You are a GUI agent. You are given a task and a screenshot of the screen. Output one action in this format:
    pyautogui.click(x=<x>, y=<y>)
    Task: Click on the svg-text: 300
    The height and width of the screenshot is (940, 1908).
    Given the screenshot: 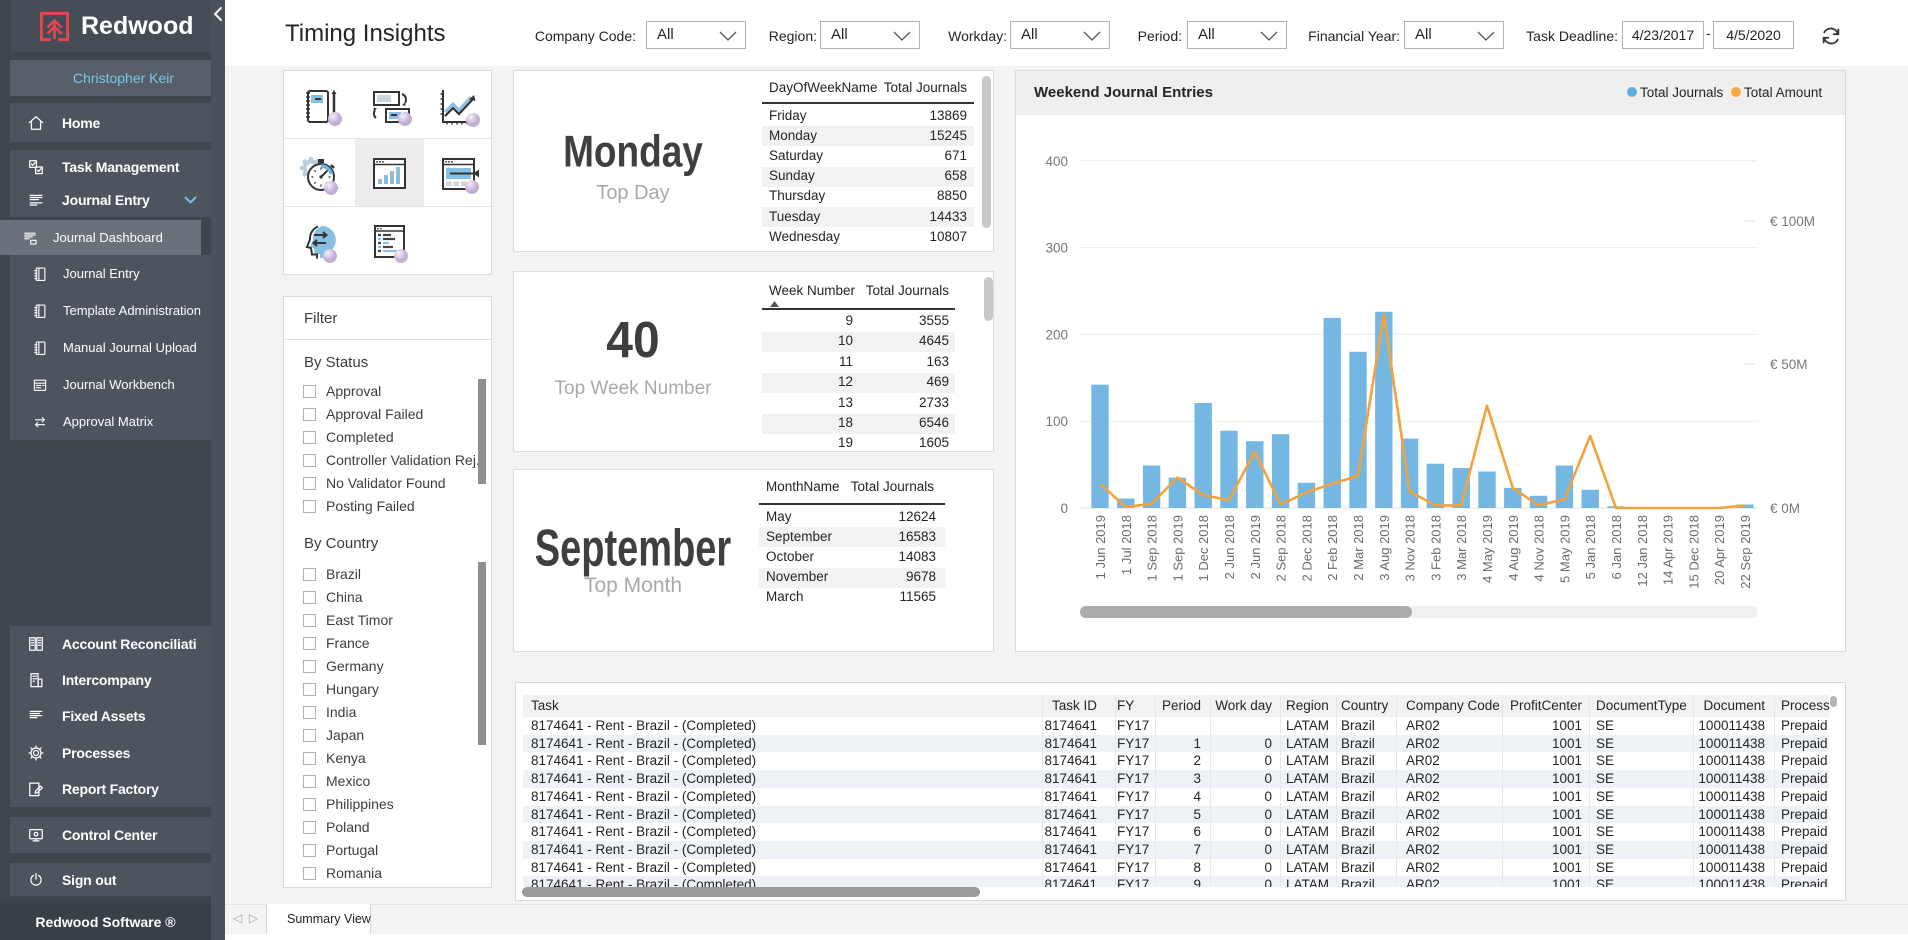 What is the action you would take?
    pyautogui.click(x=1056, y=248)
    